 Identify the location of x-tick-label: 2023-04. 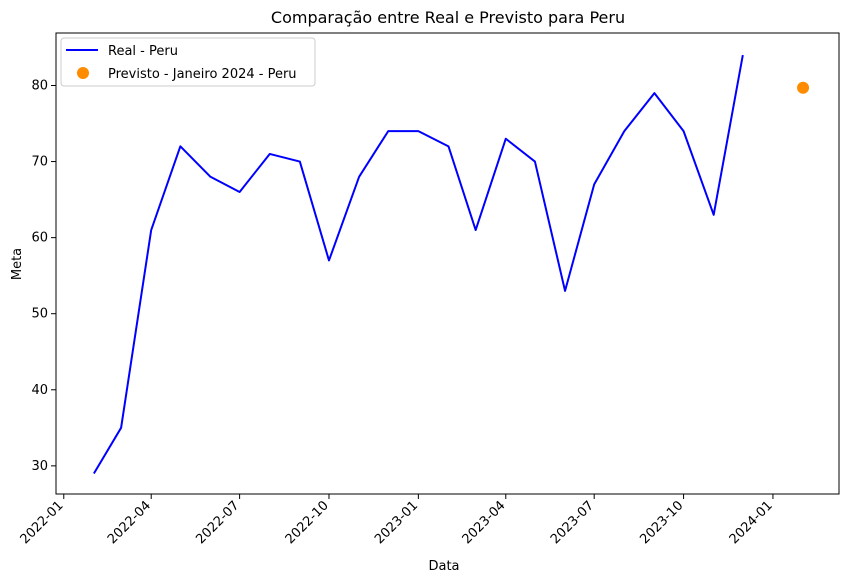
(484, 522).